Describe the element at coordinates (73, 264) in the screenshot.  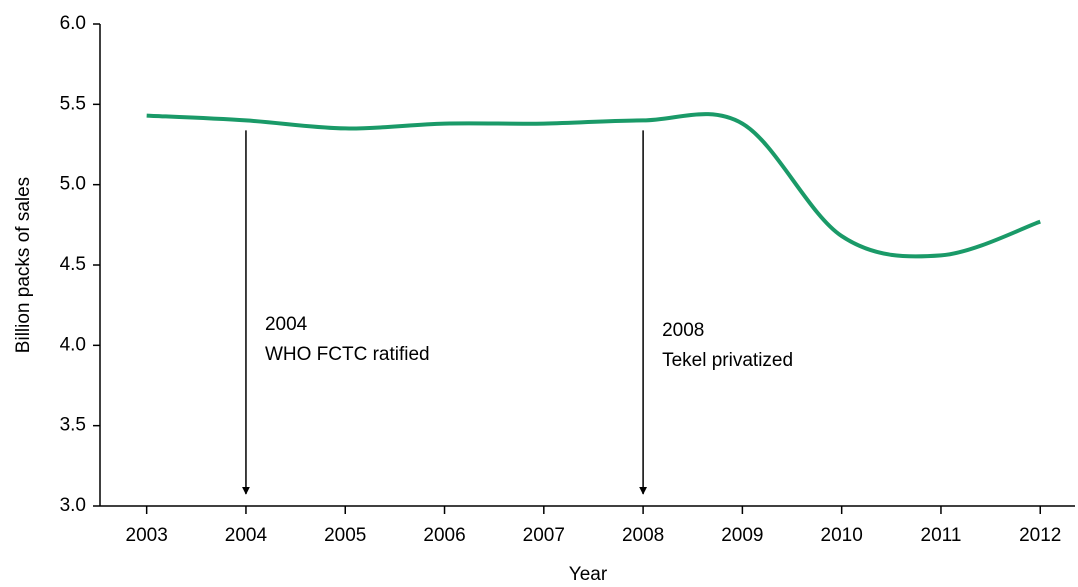
I see `y-tick-label: 4.5` at that location.